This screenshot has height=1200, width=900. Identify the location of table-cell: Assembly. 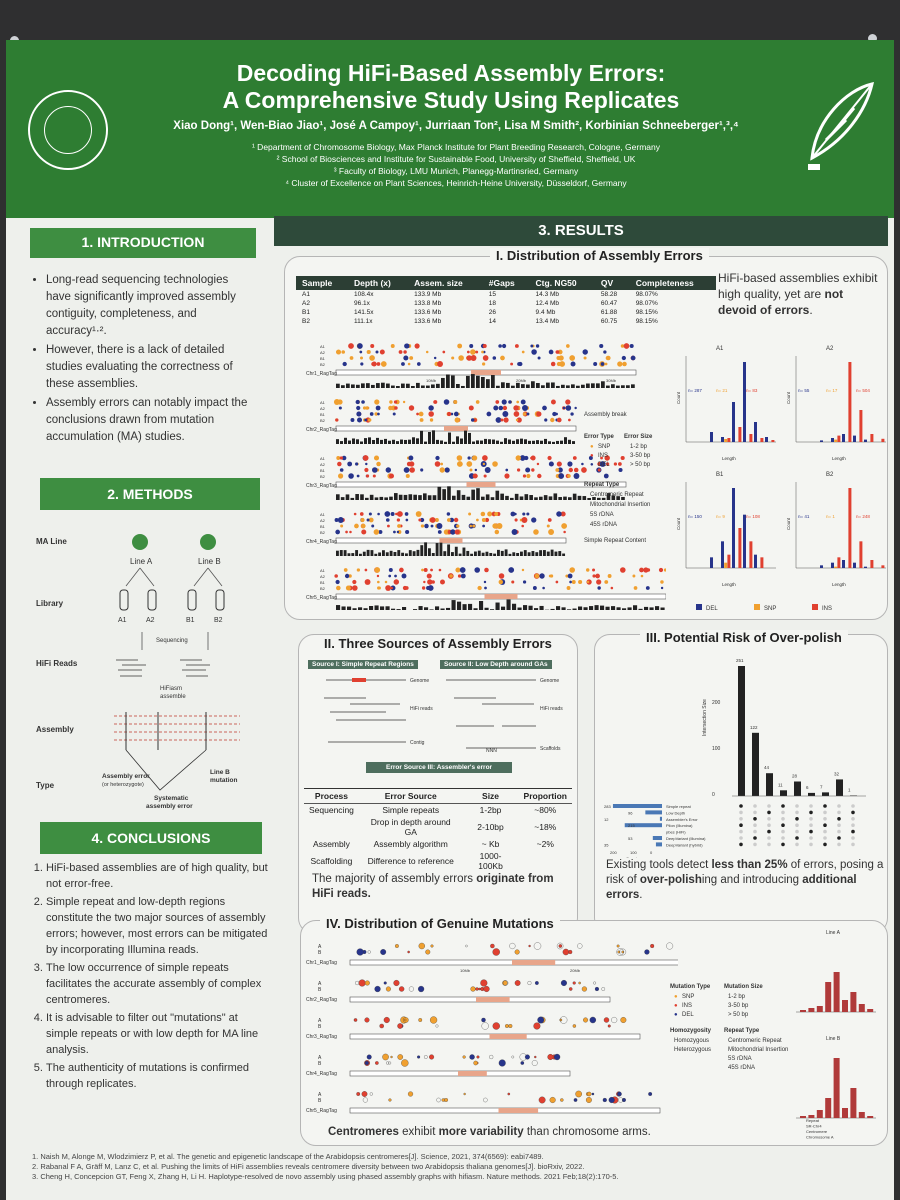
(331, 844).